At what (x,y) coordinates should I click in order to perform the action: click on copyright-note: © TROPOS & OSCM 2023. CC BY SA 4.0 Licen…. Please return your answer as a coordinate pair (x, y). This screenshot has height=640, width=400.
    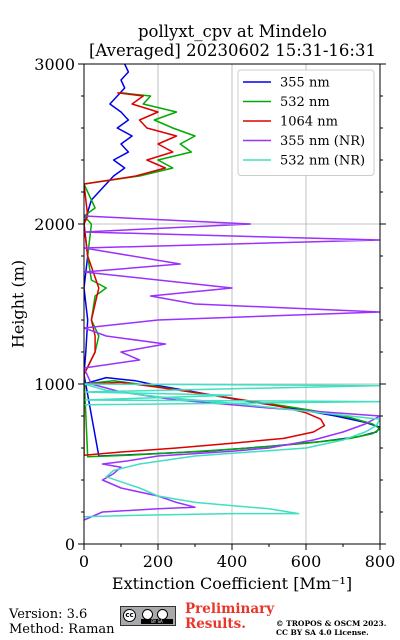
    Looking at the image, I should click on (331, 628).